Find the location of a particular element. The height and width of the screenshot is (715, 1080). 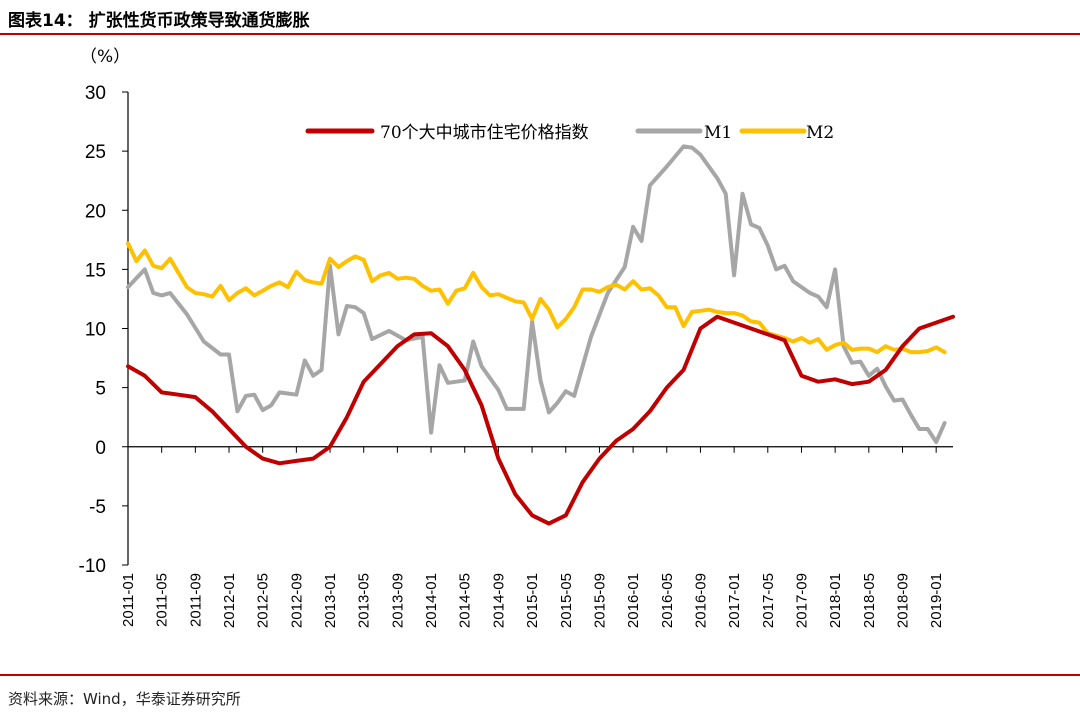

y-tick-label: -5 is located at coordinates (97, 507).